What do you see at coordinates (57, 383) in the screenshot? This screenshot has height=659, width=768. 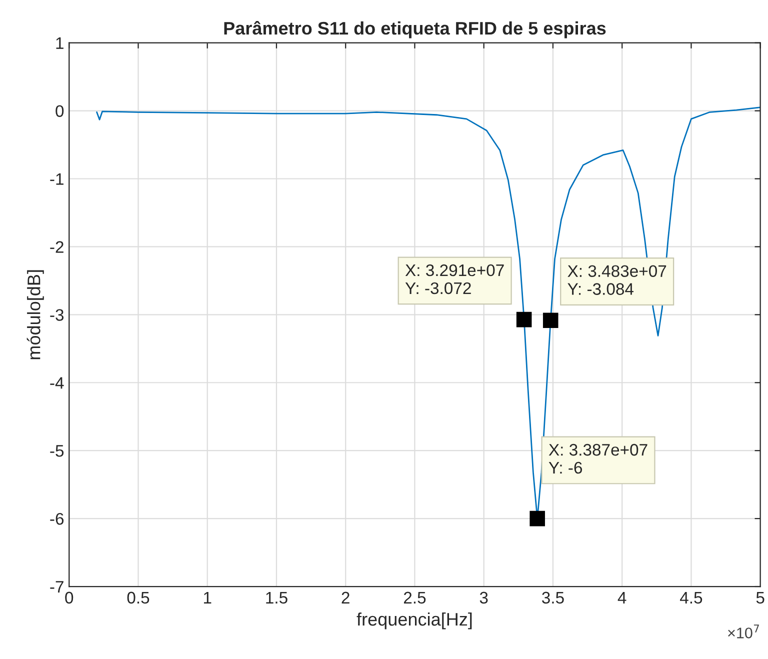 I see `y-tick-label: -4` at bounding box center [57, 383].